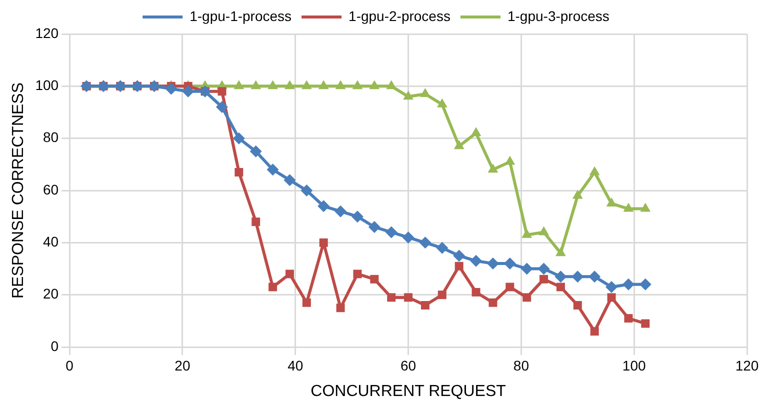  What do you see at coordinates (241, 16) in the screenshot?
I see `legend-label: 1-gpu-1-process` at bounding box center [241, 16].